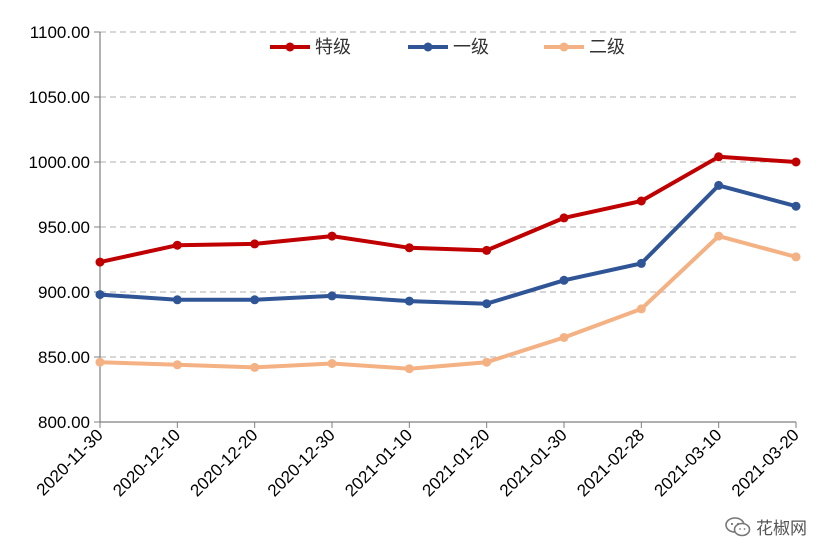  I want to click on x-tick-label: 2021-03-10, so click(688, 462).